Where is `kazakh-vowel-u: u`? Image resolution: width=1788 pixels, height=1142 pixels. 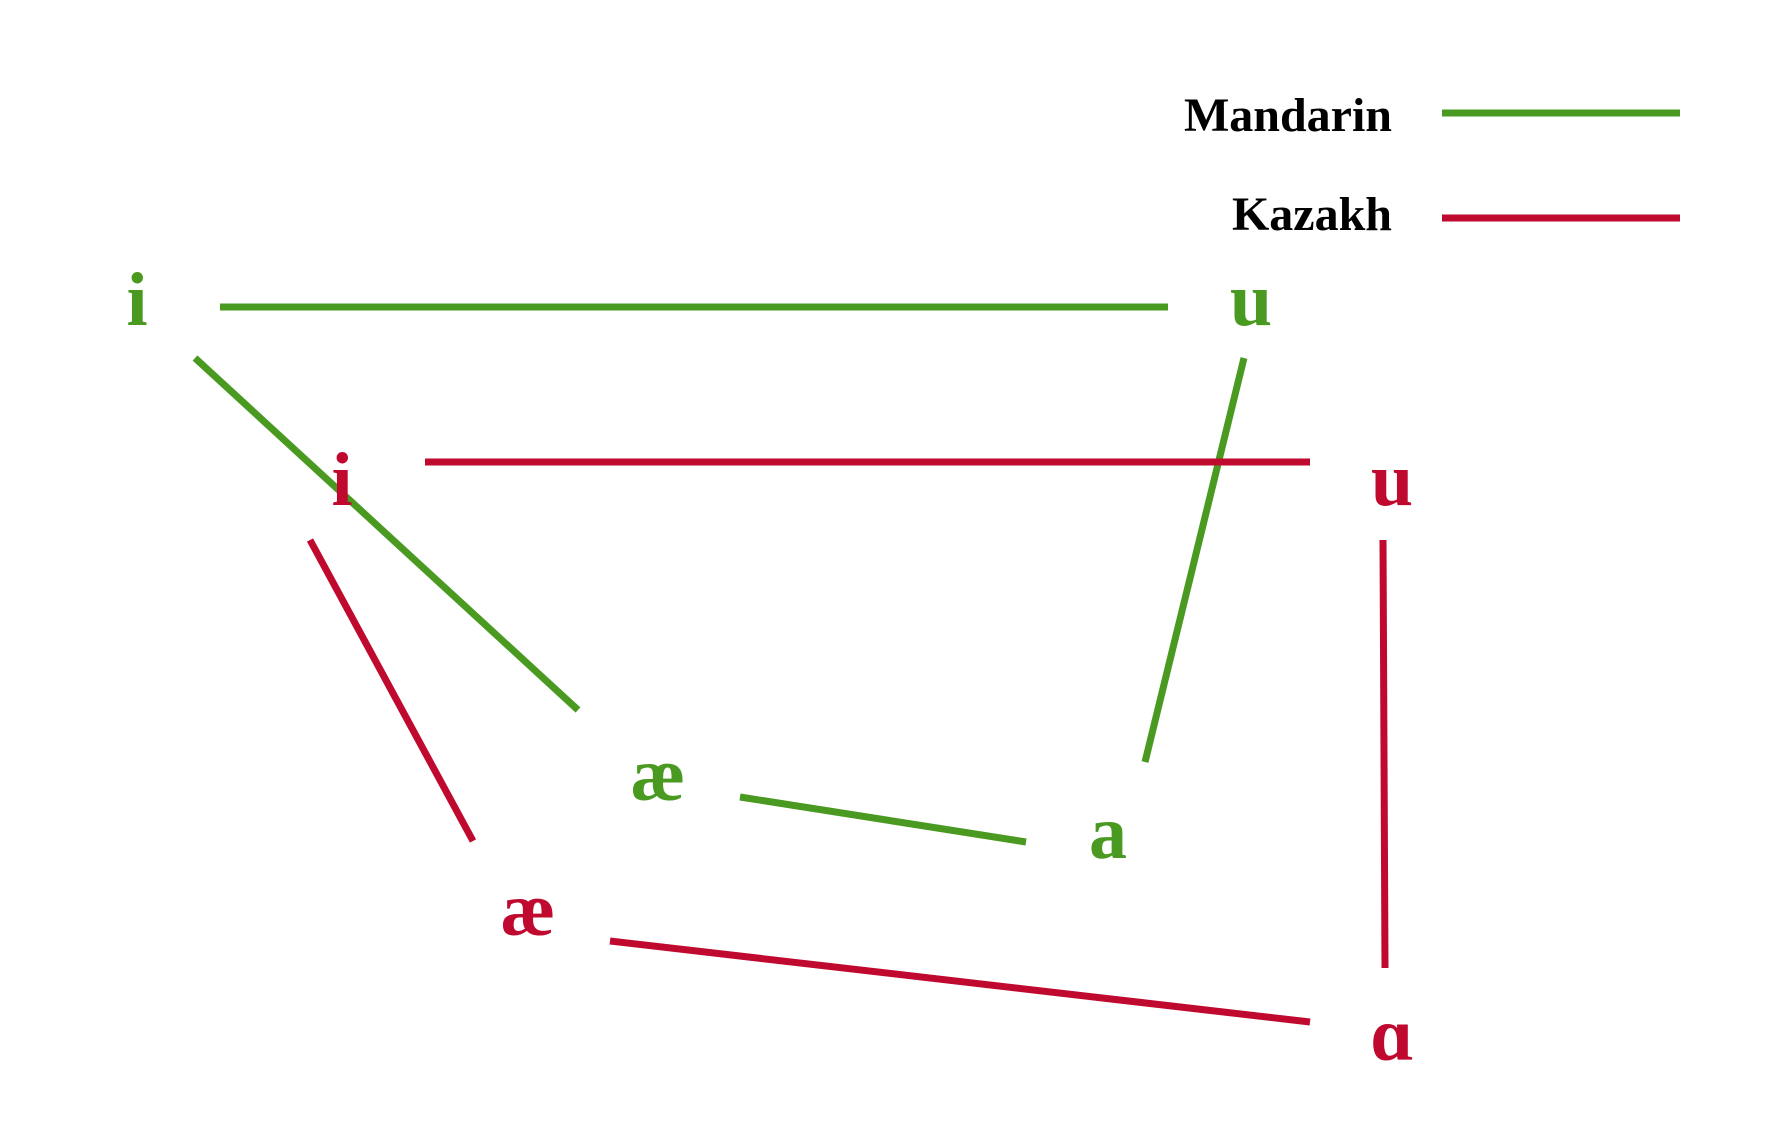 kazakh-vowel-u: u is located at coordinates (1392, 480).